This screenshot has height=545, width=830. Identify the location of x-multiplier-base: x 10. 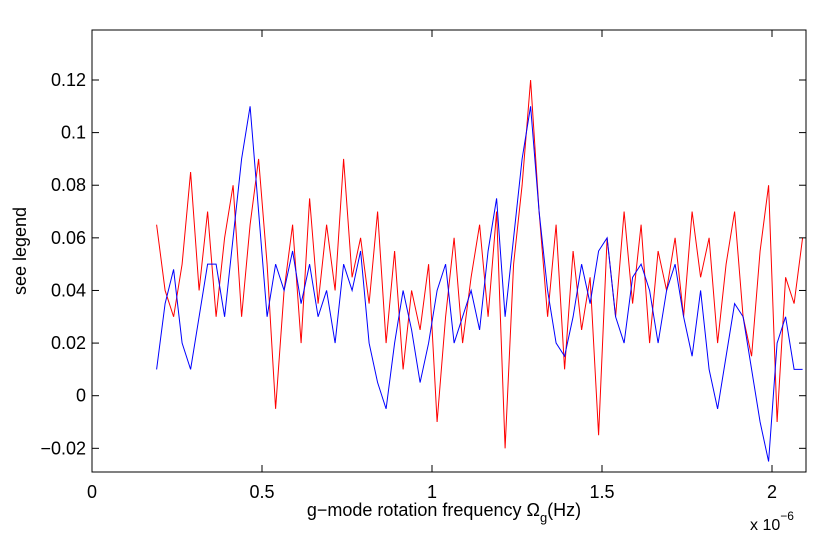
(765, 525).